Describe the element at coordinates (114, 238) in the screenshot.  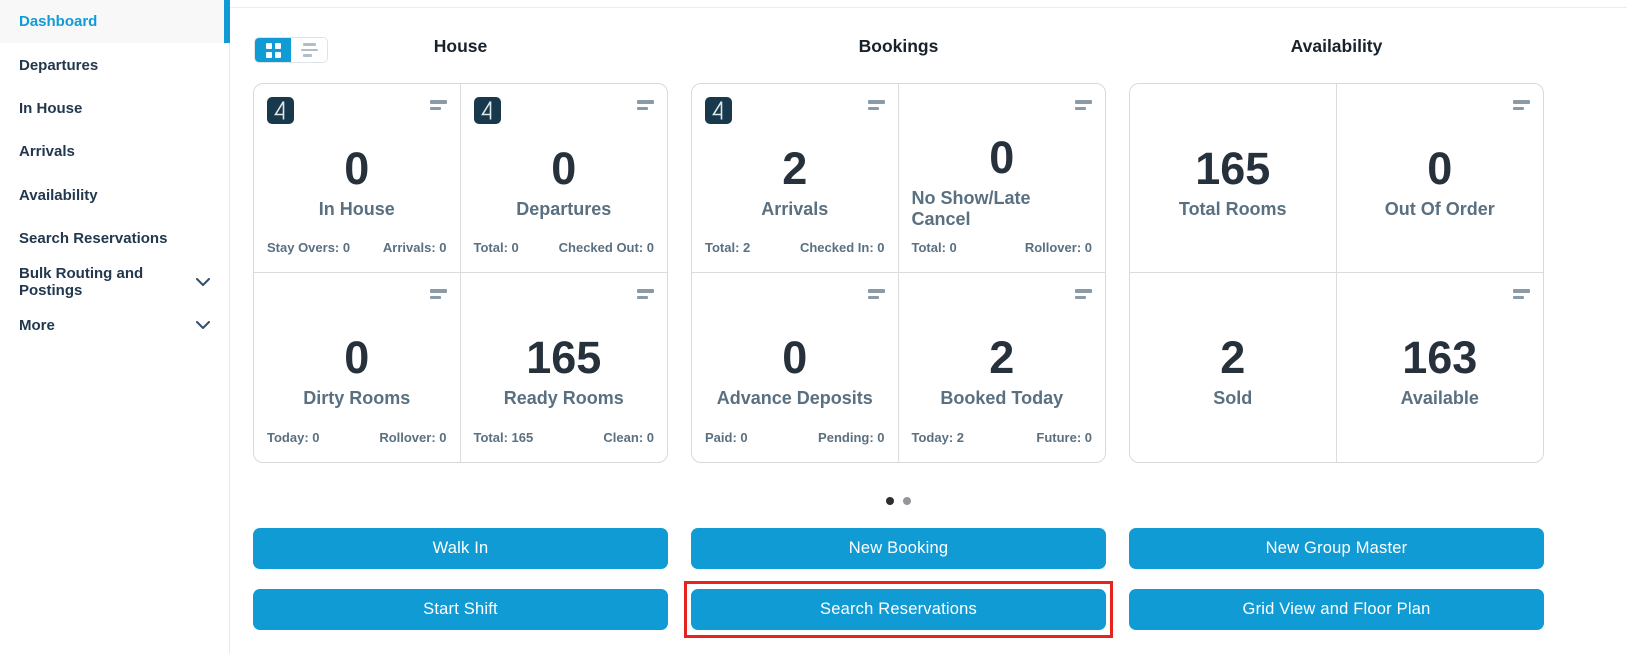
I see `sidebar-item-search-reservations: Search Reservations` at that location.